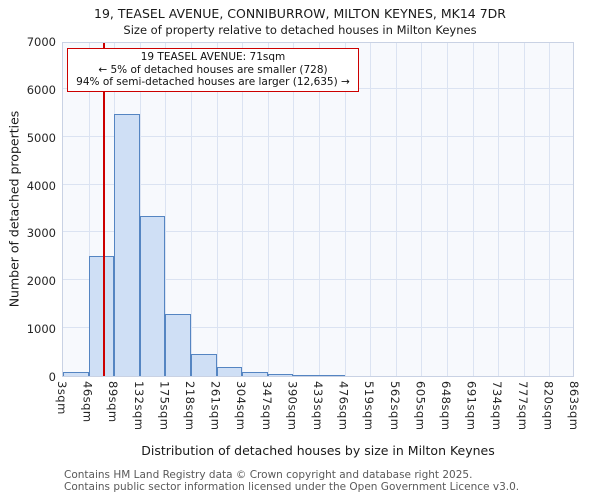 This screenshot has height=500, width=600. I want to click on x-tick-label: 476sqm, so click(343, 406).